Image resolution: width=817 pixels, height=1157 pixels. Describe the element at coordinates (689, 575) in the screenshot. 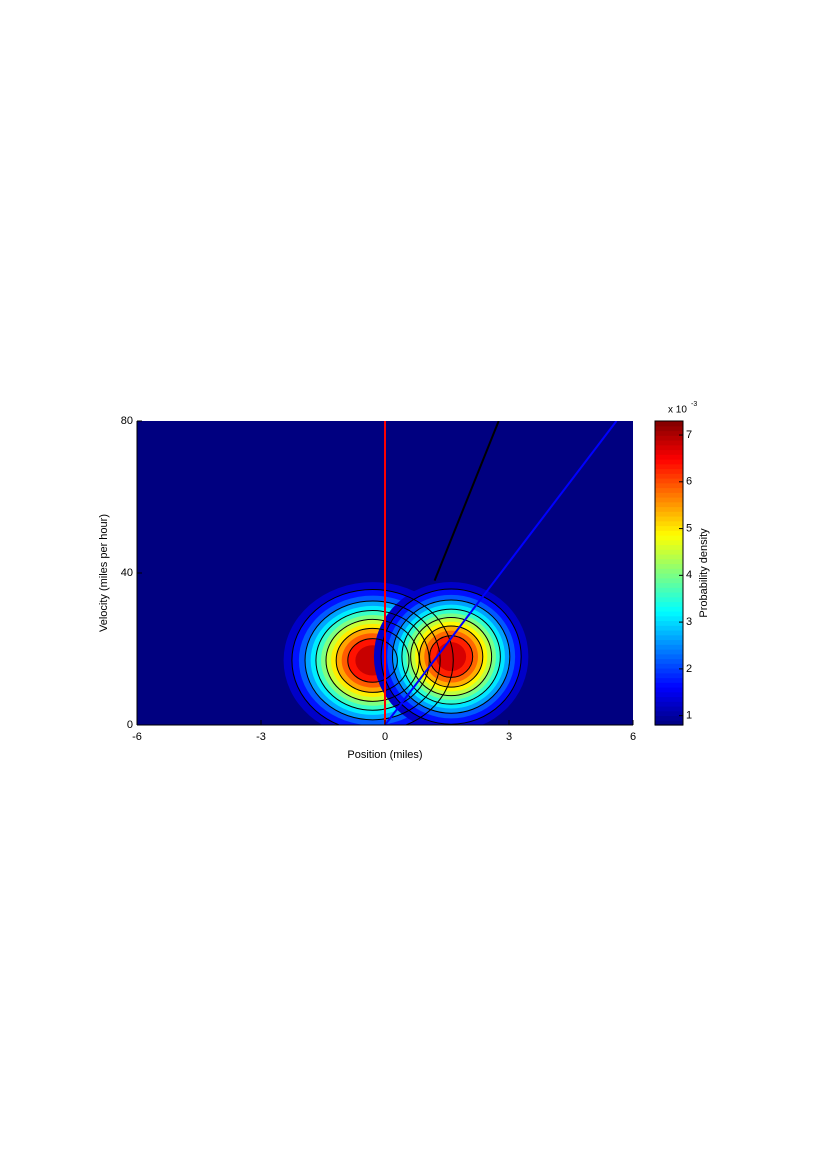

I see `colorbar-tick-label: 4` at that location.